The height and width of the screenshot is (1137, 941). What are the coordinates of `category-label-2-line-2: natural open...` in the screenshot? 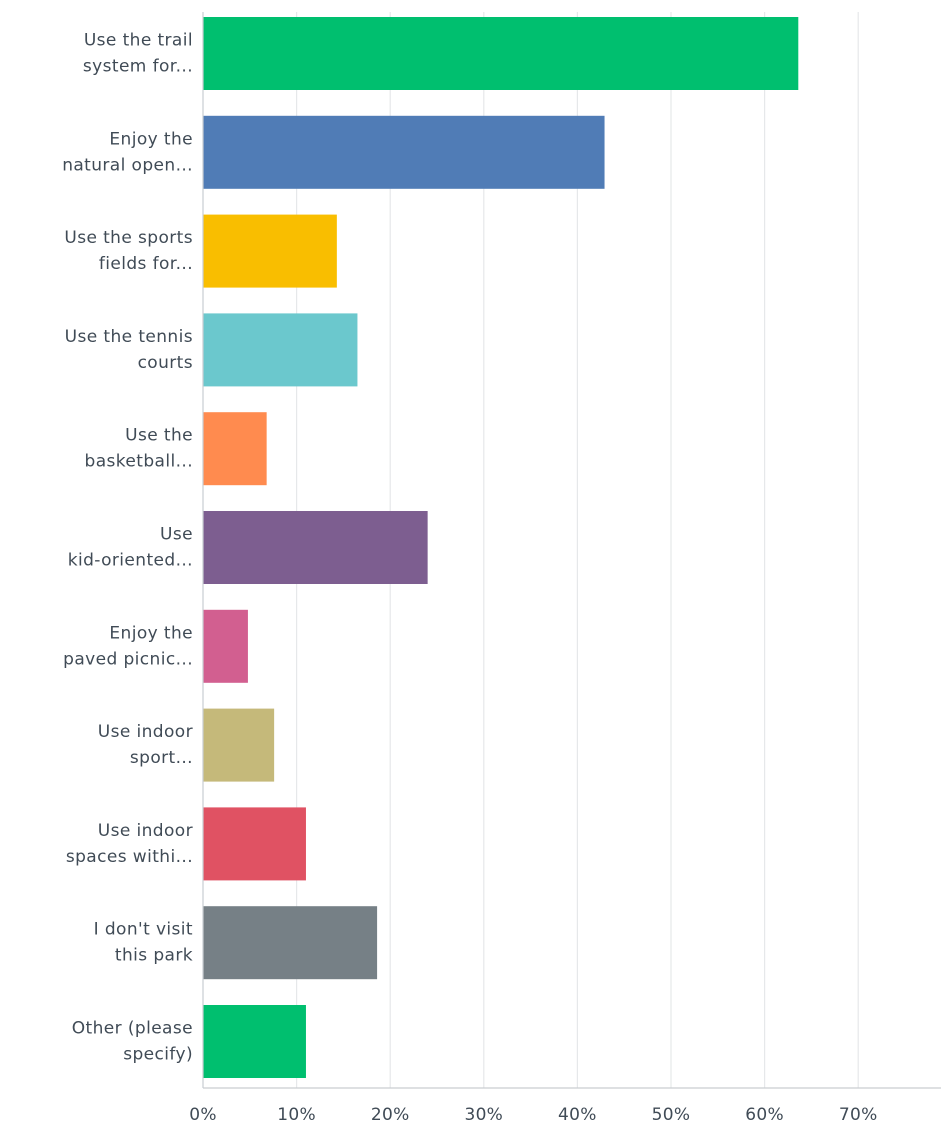 It's located at (127, 165).